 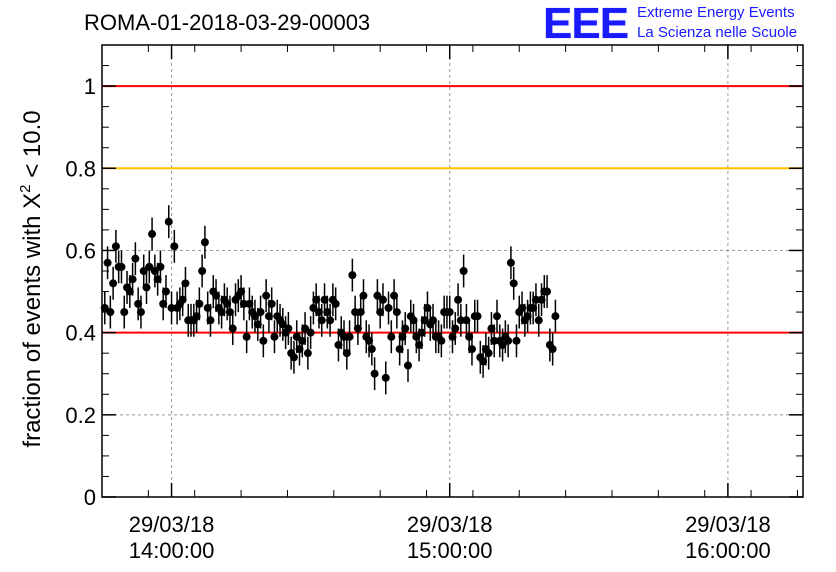 What do you see at coordinates (80, 250) in the screenshot?
I see `y-tick-label: 0.6` at bounding box center [80, 250].